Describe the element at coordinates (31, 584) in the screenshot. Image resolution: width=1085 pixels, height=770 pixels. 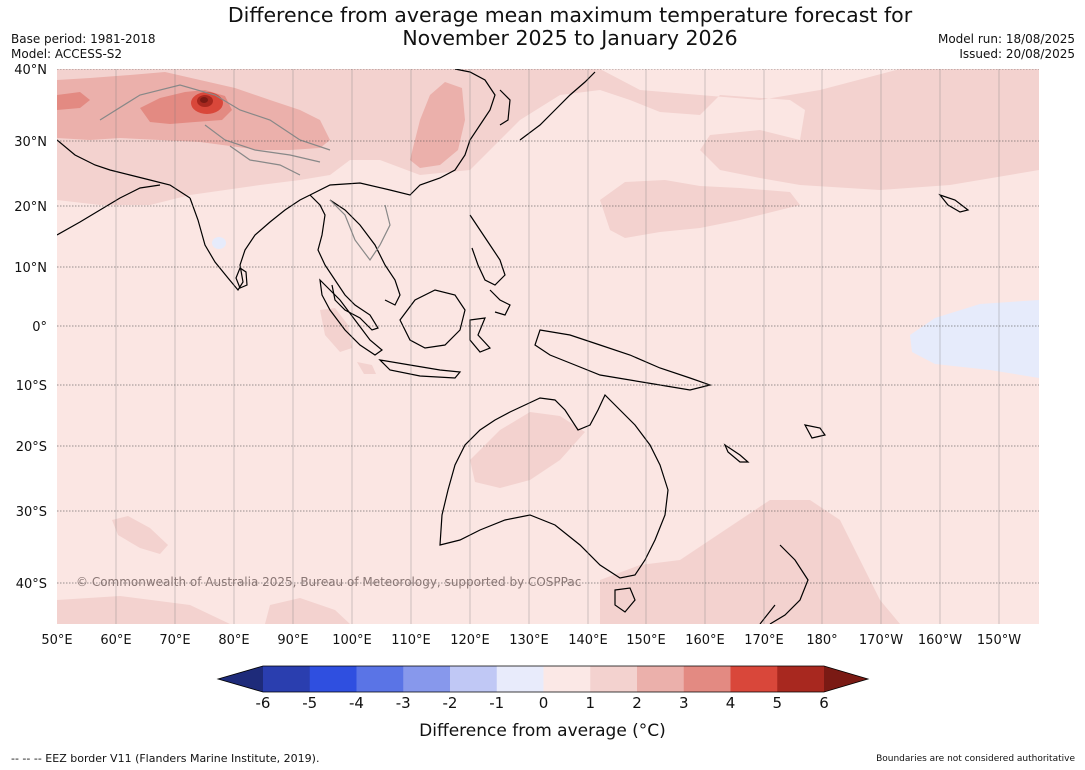
I see `lat-label: 40°S` at that location.